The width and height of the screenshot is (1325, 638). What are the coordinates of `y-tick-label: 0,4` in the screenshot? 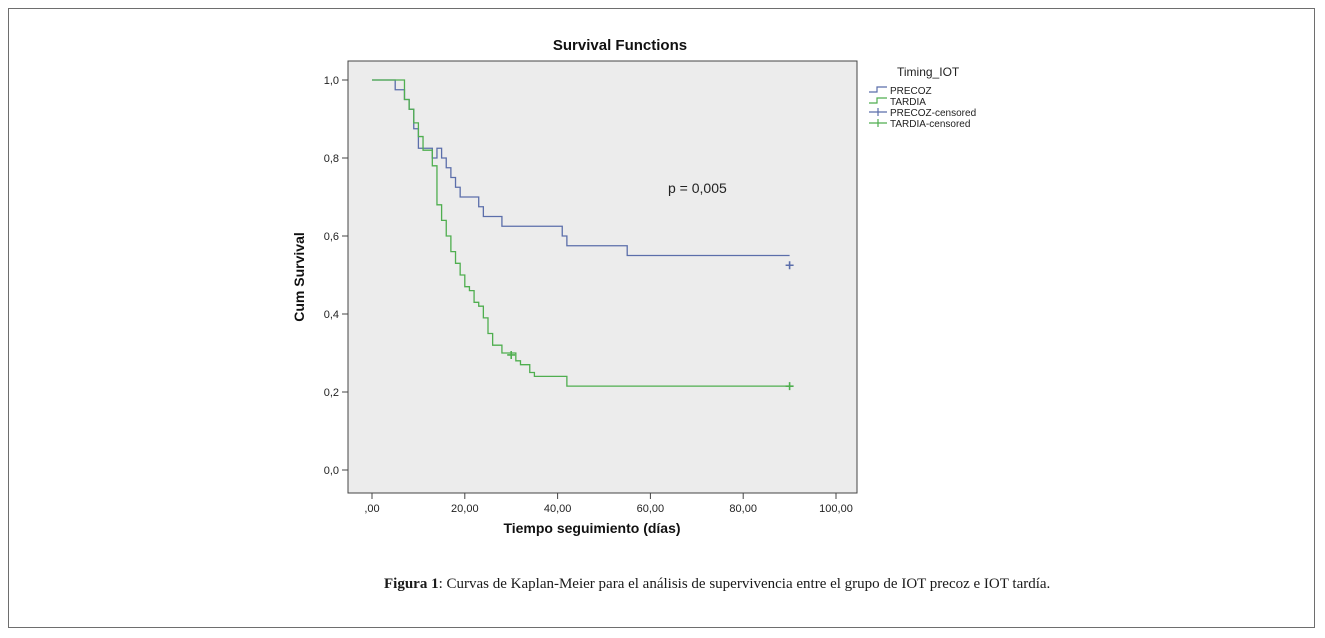 It's located at (331, 315).